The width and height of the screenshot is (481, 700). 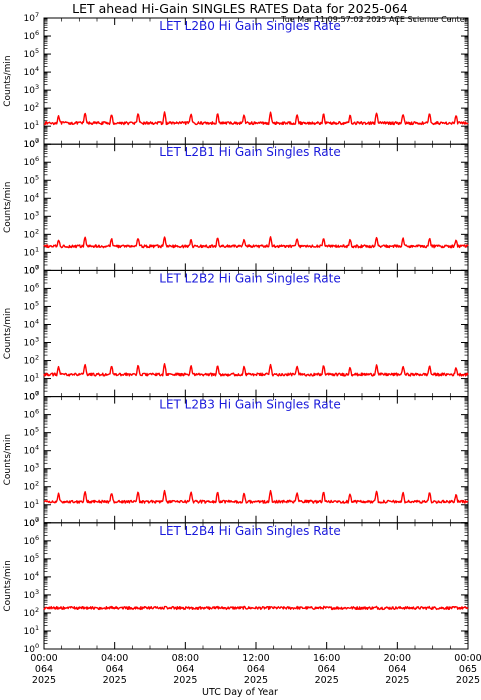 What do you see at coordinates (255, 658) in the screenshot?
I see `x-tick-label: 12:00` at bounding box center [255, 658].